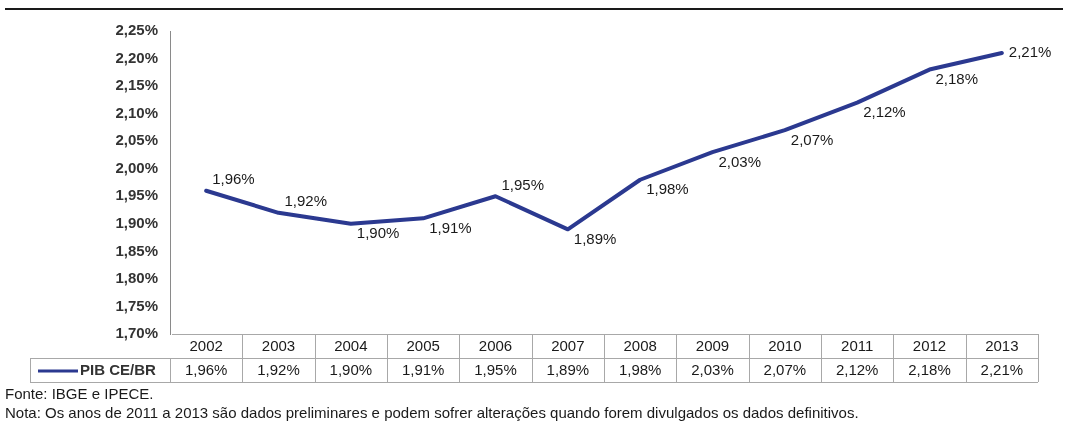 The width and height of the screenshot is (1068, 438). What do you see at coordinates (740, 161) in the screenshot?
I see `text: 2,03%` at bounding box center [740, 161].